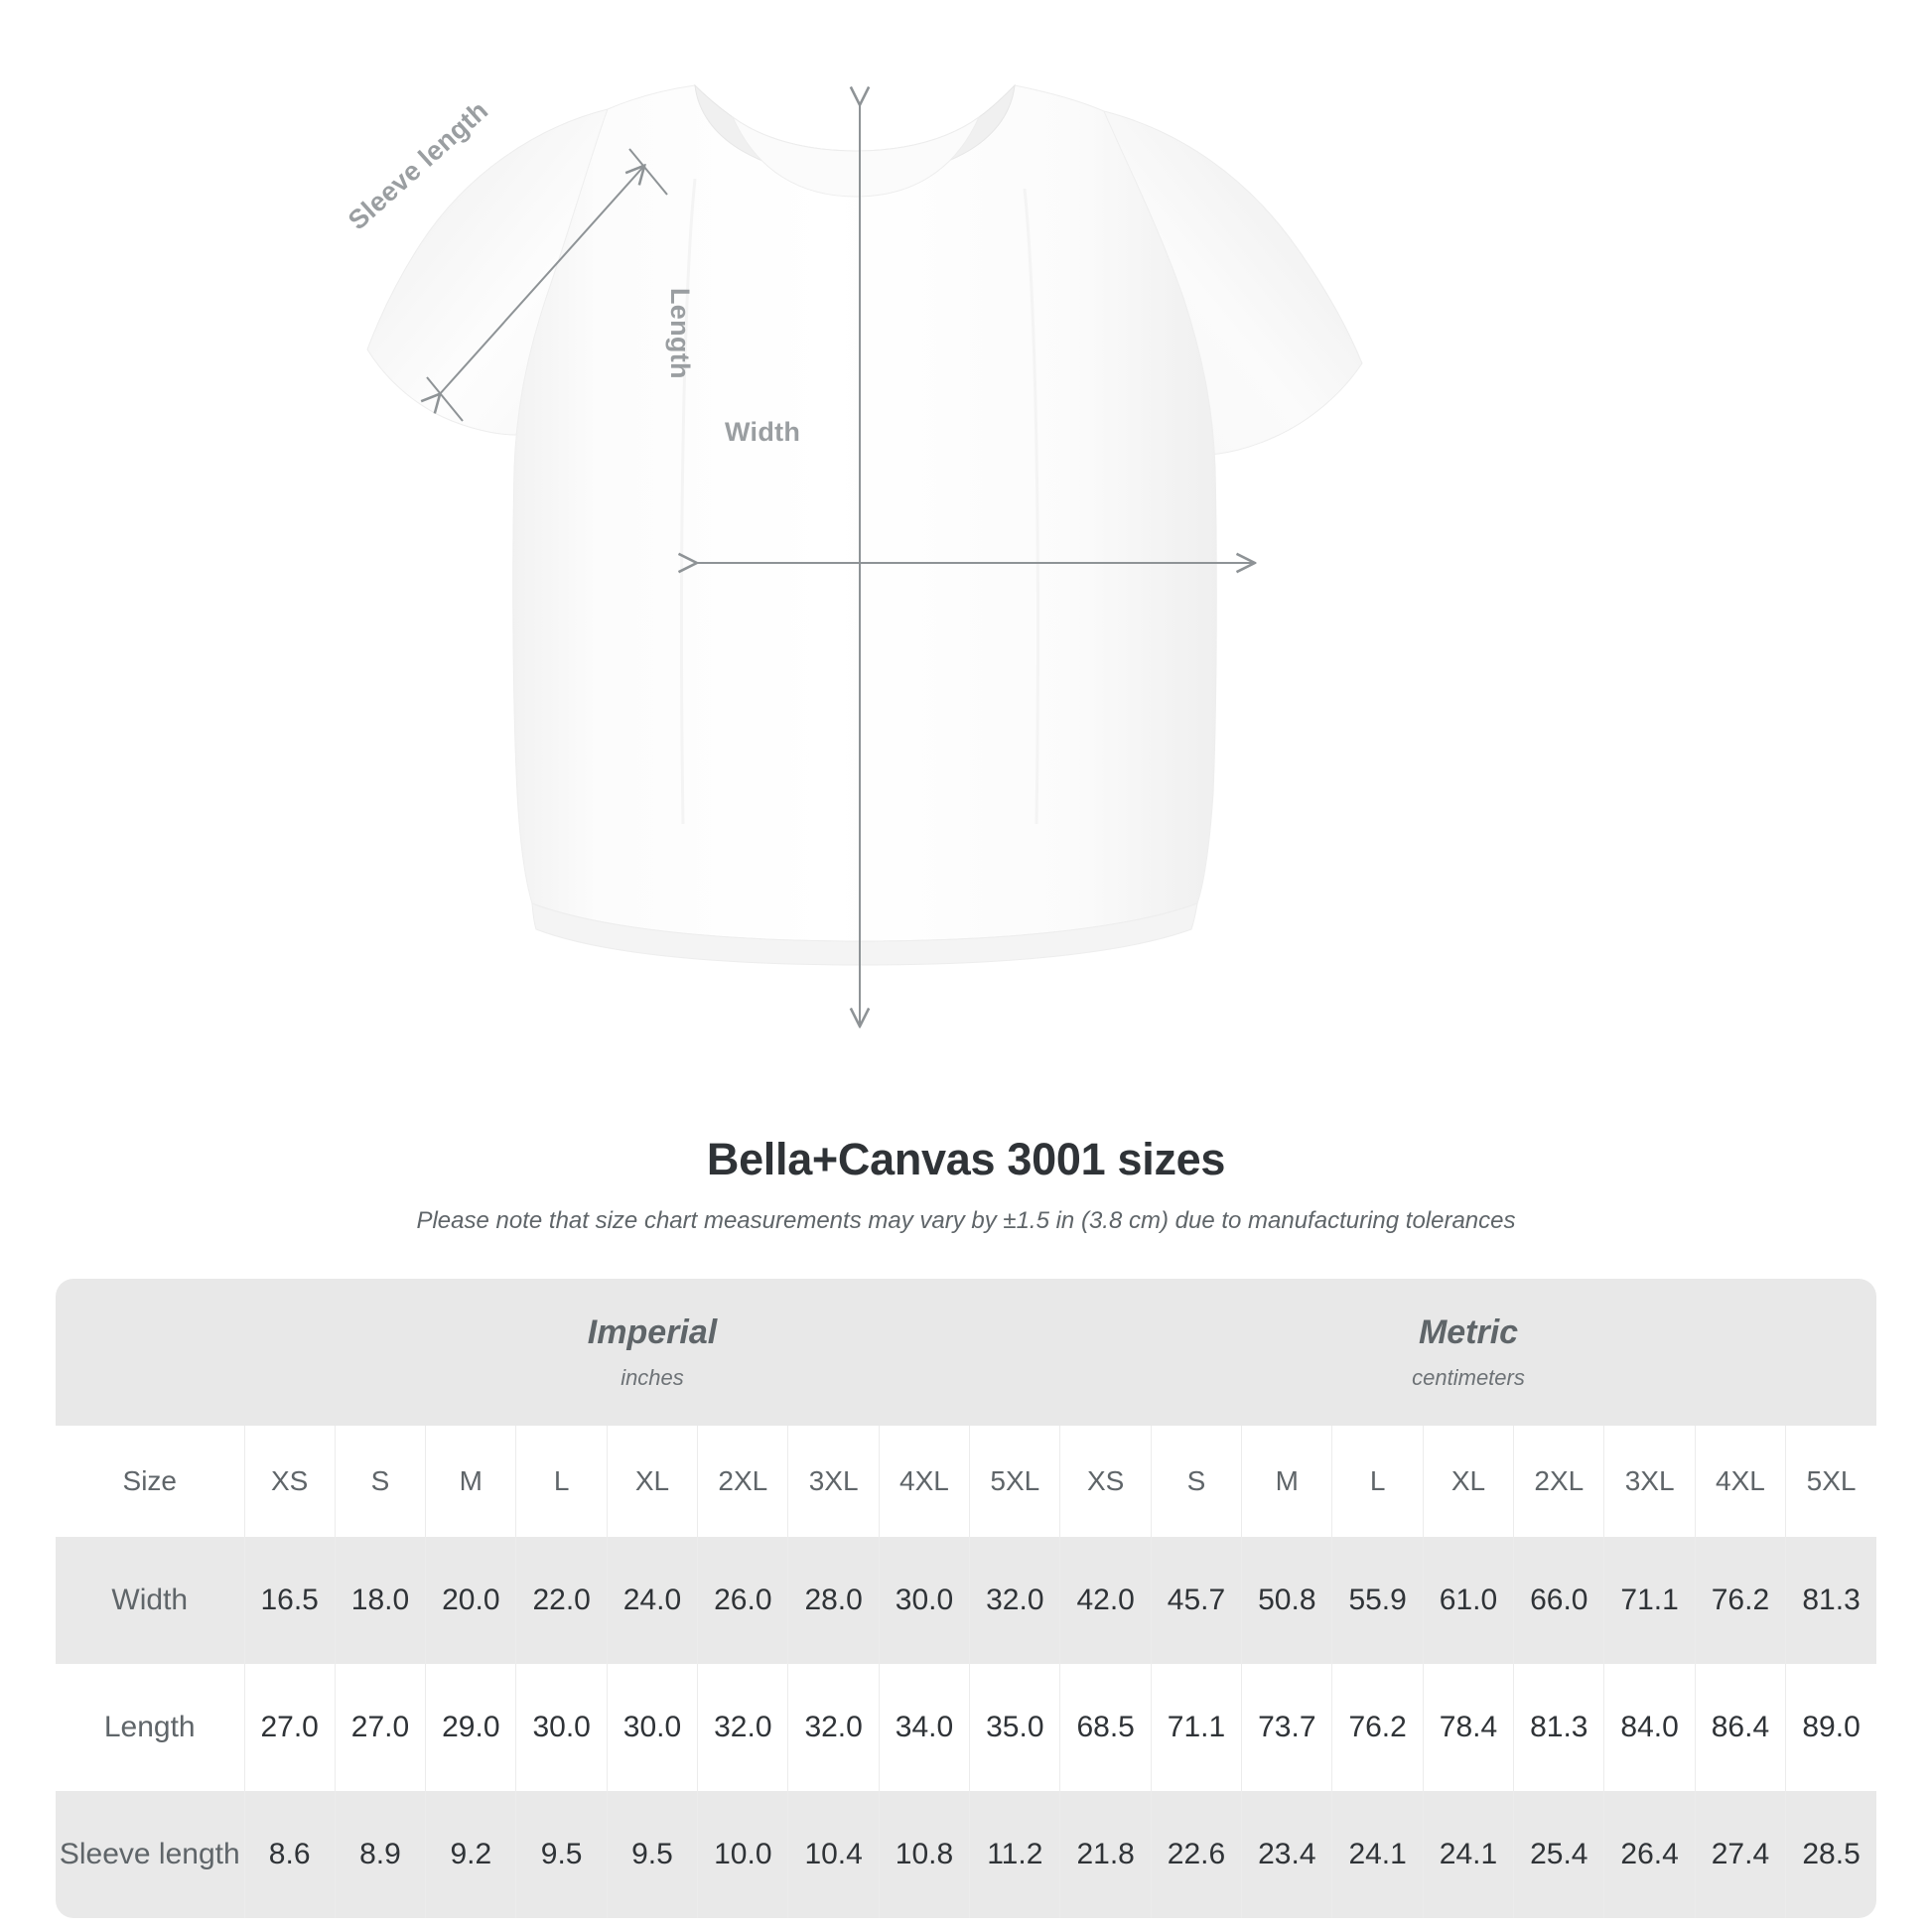 This screenshot has width=1932, height=1932. Describe the element at coordinates (648, 172) in the screenshot. I see `sleeve-tick-top` at that location.